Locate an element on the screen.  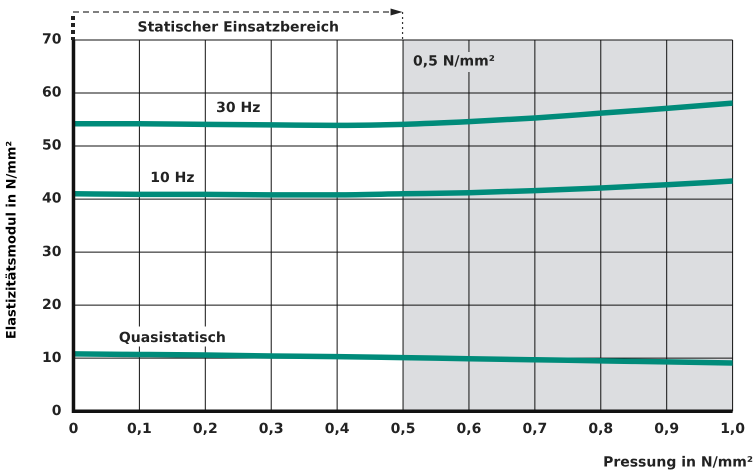
series-label: 30 Hz is located at coordinates (238, 108).